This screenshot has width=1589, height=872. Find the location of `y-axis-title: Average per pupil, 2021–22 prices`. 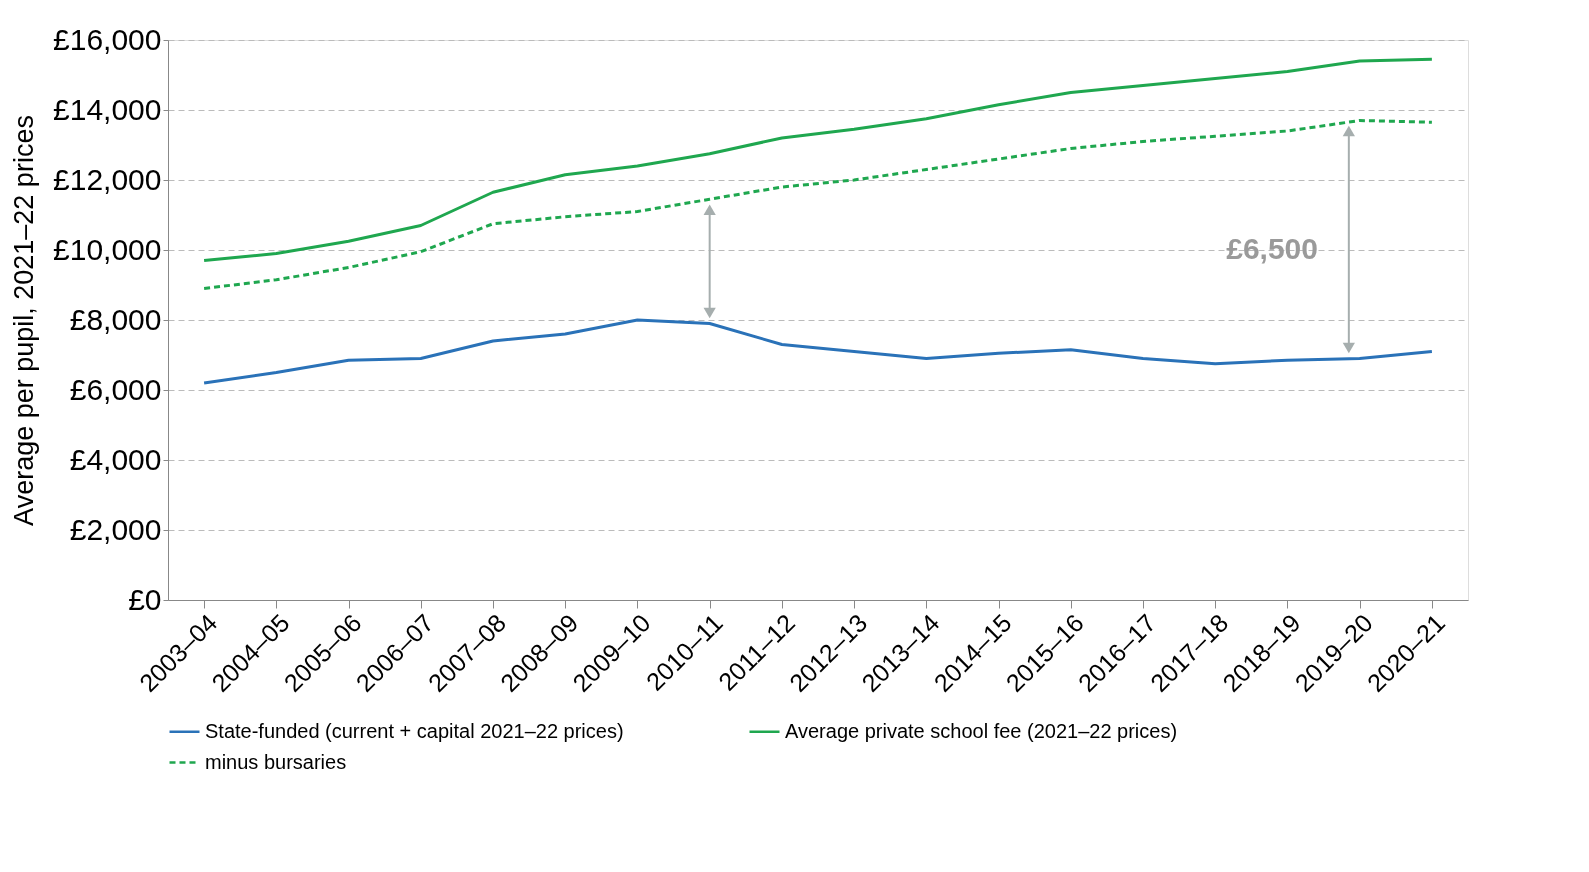

y-axis-title: Average per pupil, 2021–22 prices is located at coordinates (24, 320).